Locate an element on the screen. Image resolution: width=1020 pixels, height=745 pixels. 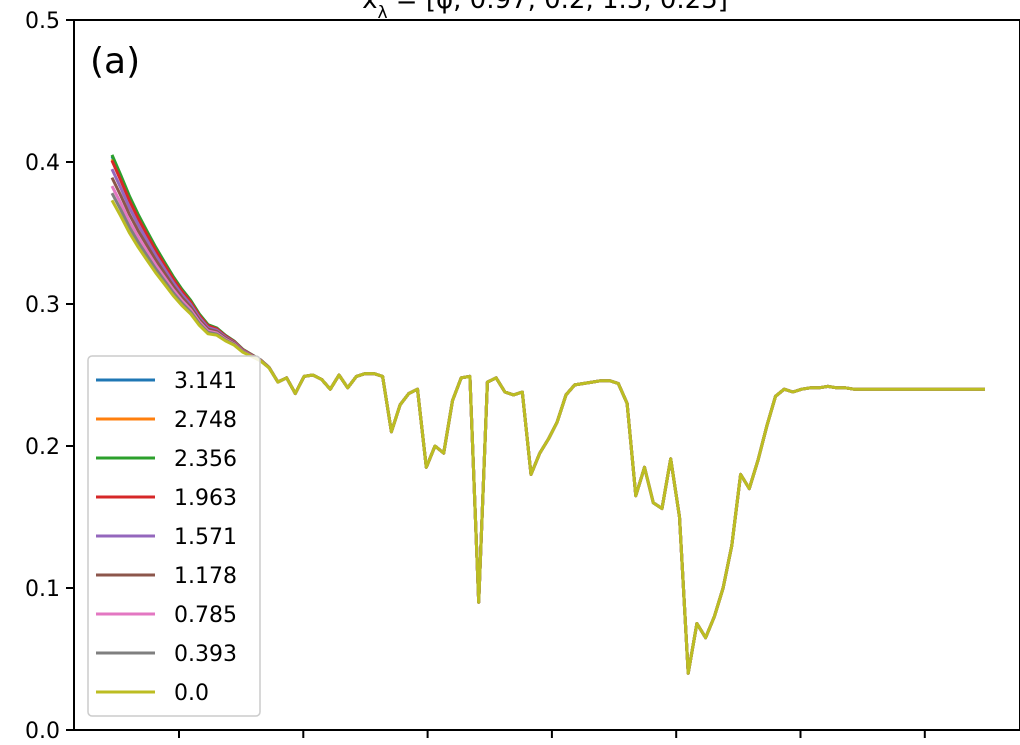
y-tick-label: 0.5 is located at coordinates (42, 21).